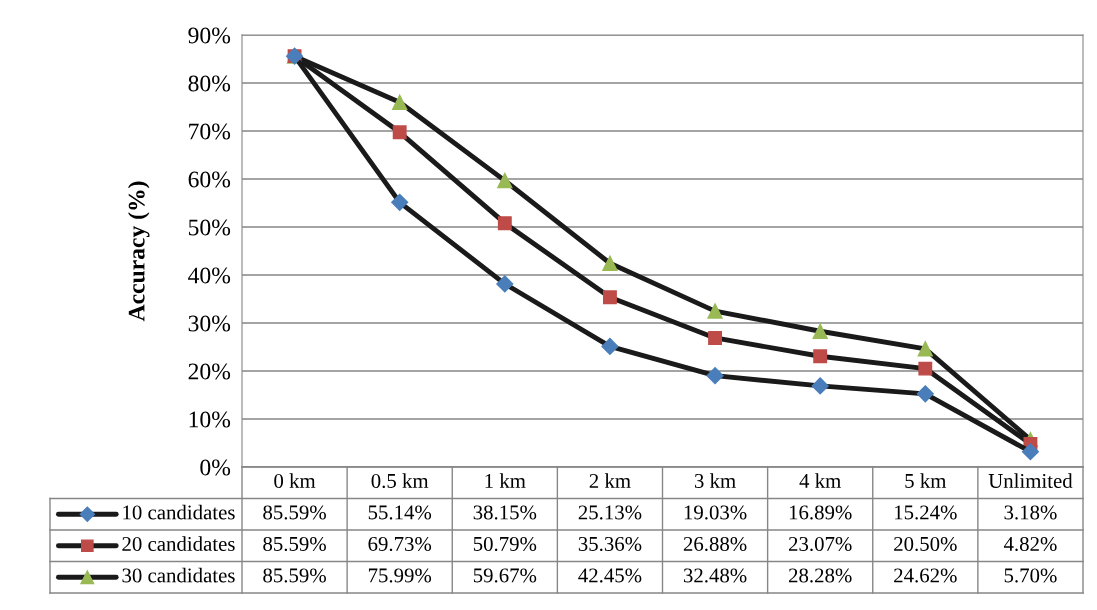 The image size is (1097, 610). What do you see at coordinates (820, 544) in the screenshot?
I see `data-label: 23.07%` at bounding box center [820, 544].